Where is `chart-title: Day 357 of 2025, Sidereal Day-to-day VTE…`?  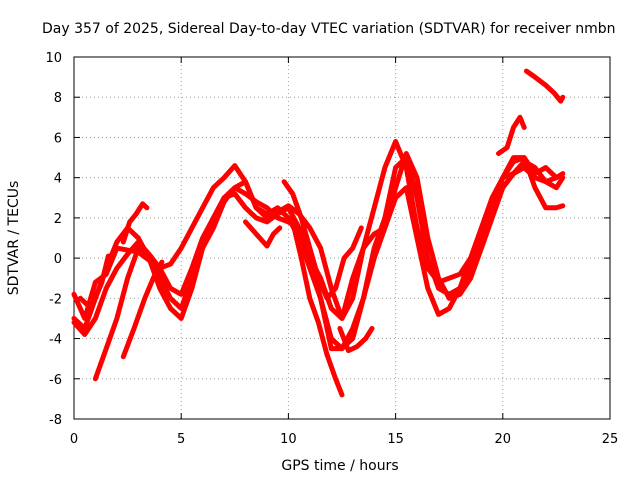 chart-title: Day 357 of 2025, Sidereal Day-to-day VTE… is located at coordinates (329, 29).